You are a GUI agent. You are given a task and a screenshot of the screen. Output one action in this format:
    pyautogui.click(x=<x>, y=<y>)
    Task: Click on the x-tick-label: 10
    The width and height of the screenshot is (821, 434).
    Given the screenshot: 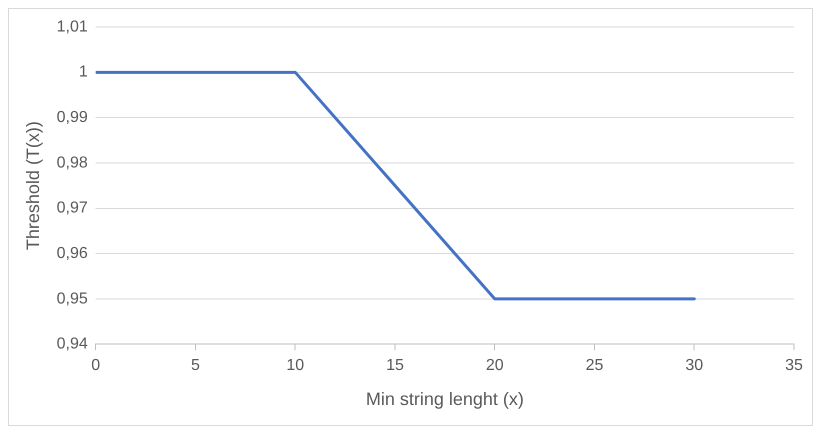 What is the action you would take?
    pyautogui.click(x=295, y=365)
    